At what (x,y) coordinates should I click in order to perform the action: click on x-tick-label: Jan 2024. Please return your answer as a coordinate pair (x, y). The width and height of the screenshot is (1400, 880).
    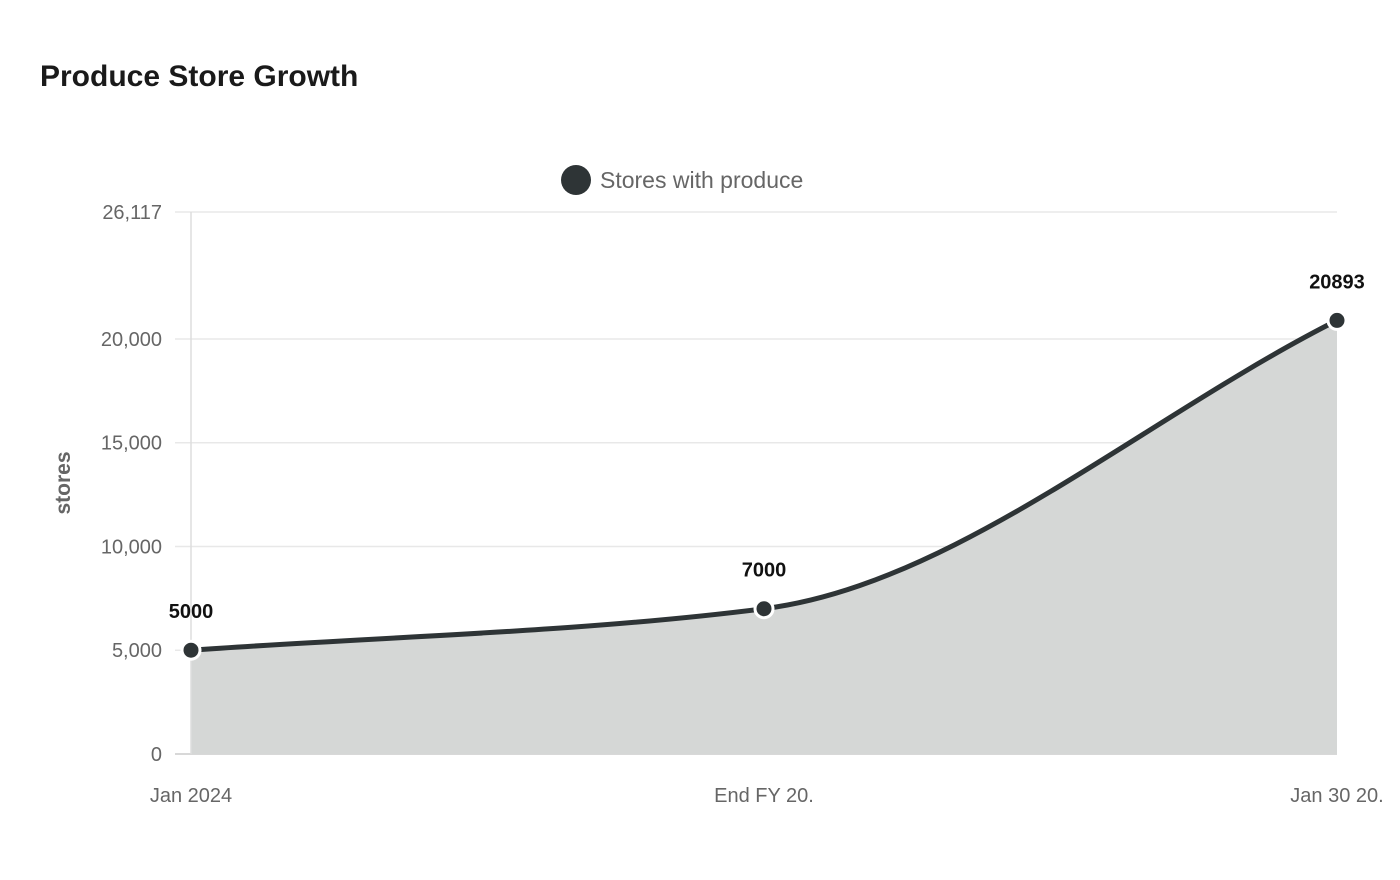
    Looking at the image, I should click on (191, 796).